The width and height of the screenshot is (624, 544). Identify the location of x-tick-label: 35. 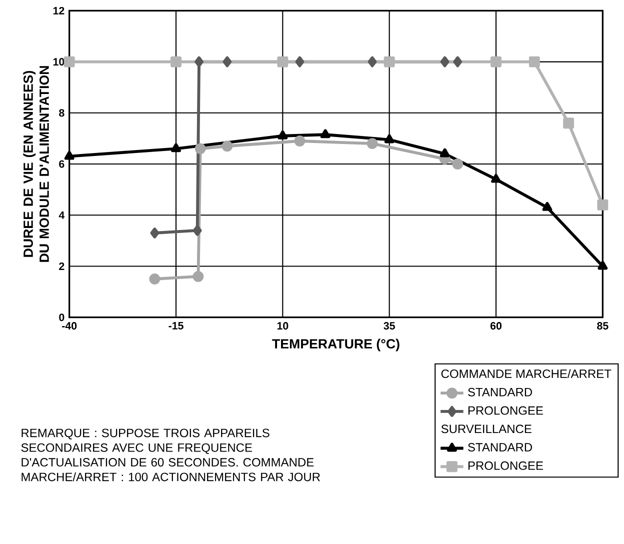
(389, 326).